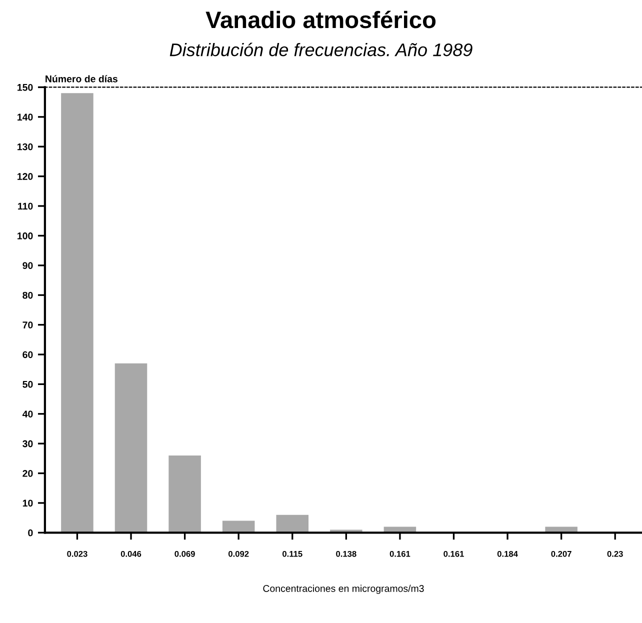 The width and height of the screenshot is (642, 623). I want to click on x-tick-label: 0.23, so click(615, 553).